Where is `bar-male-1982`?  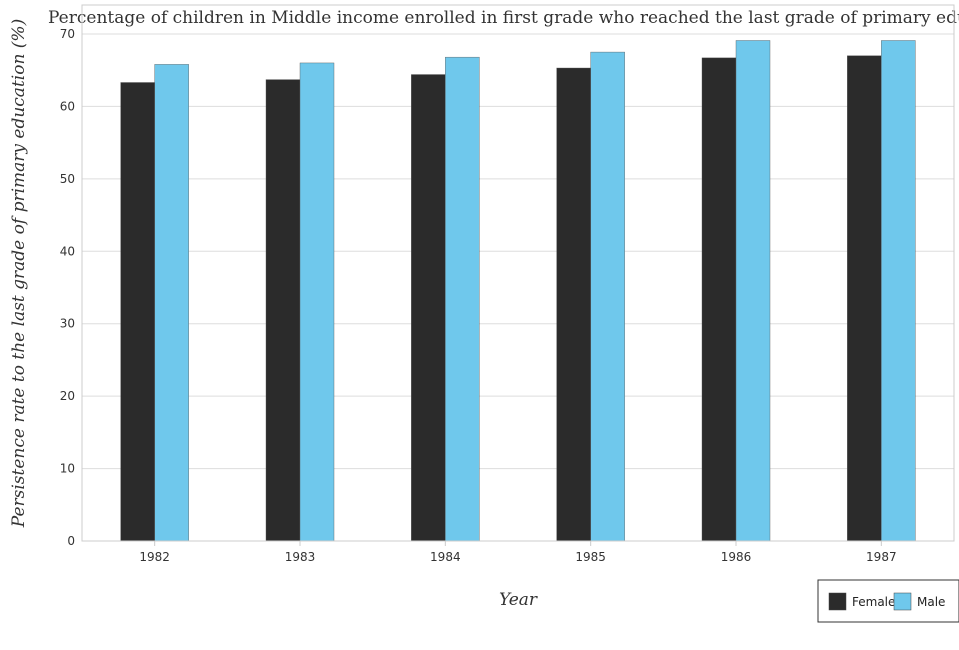
bar-male-1982 is located at coordinates (171, 303).